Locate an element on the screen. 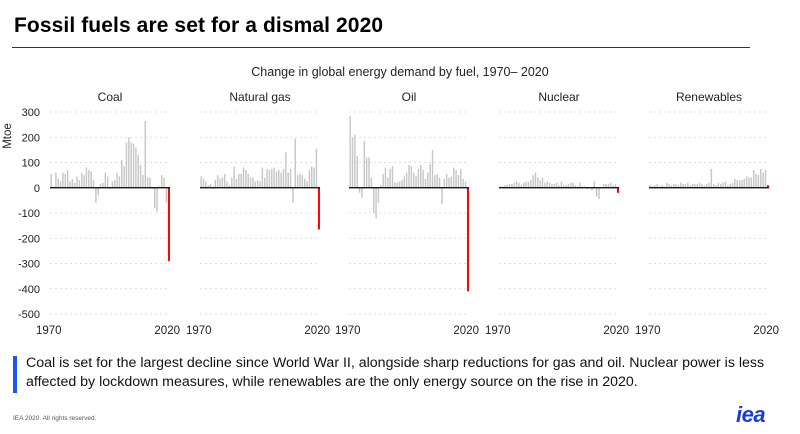 The image size is (800, 434). y-tick-label: -100 is located at coordinates (29, 214).